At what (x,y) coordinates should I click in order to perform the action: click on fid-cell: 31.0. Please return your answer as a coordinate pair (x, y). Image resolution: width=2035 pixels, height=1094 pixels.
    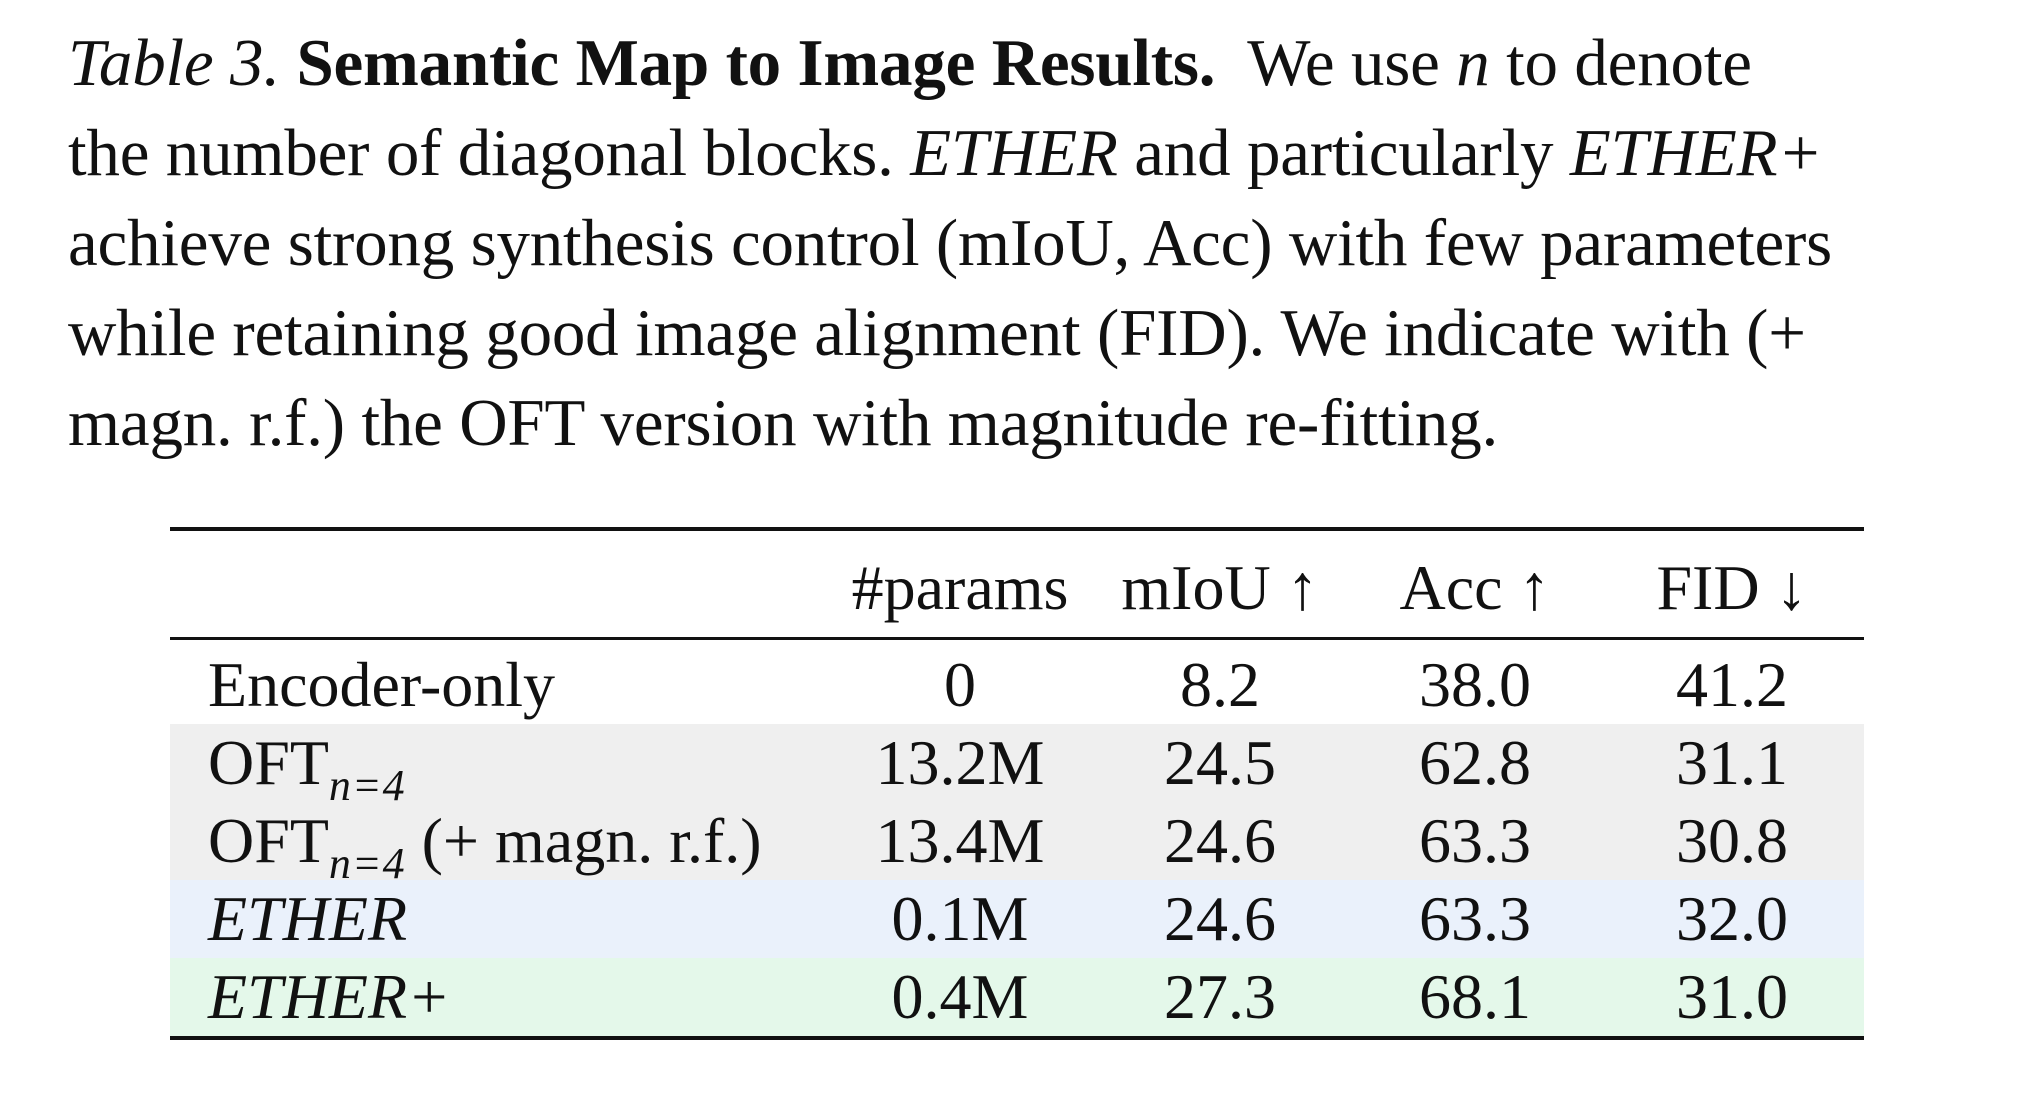
    Looking at the image, I should click on (1732, 997).